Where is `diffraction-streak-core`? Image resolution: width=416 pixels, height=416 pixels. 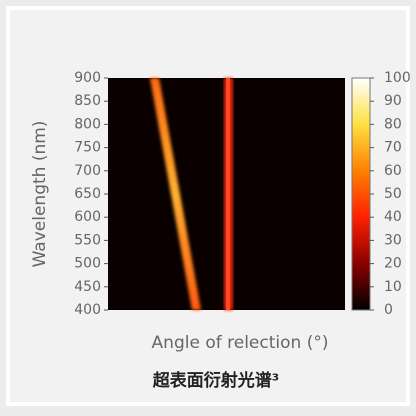 diffraction-streak-core is located at coordinates (228, 194).